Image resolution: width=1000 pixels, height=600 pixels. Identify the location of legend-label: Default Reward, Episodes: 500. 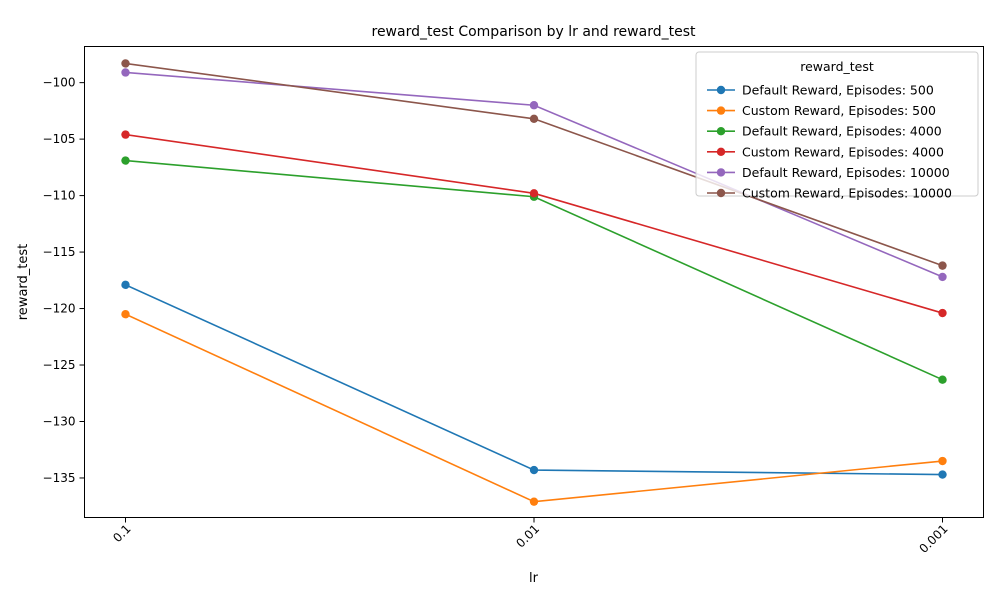
(838, 90).